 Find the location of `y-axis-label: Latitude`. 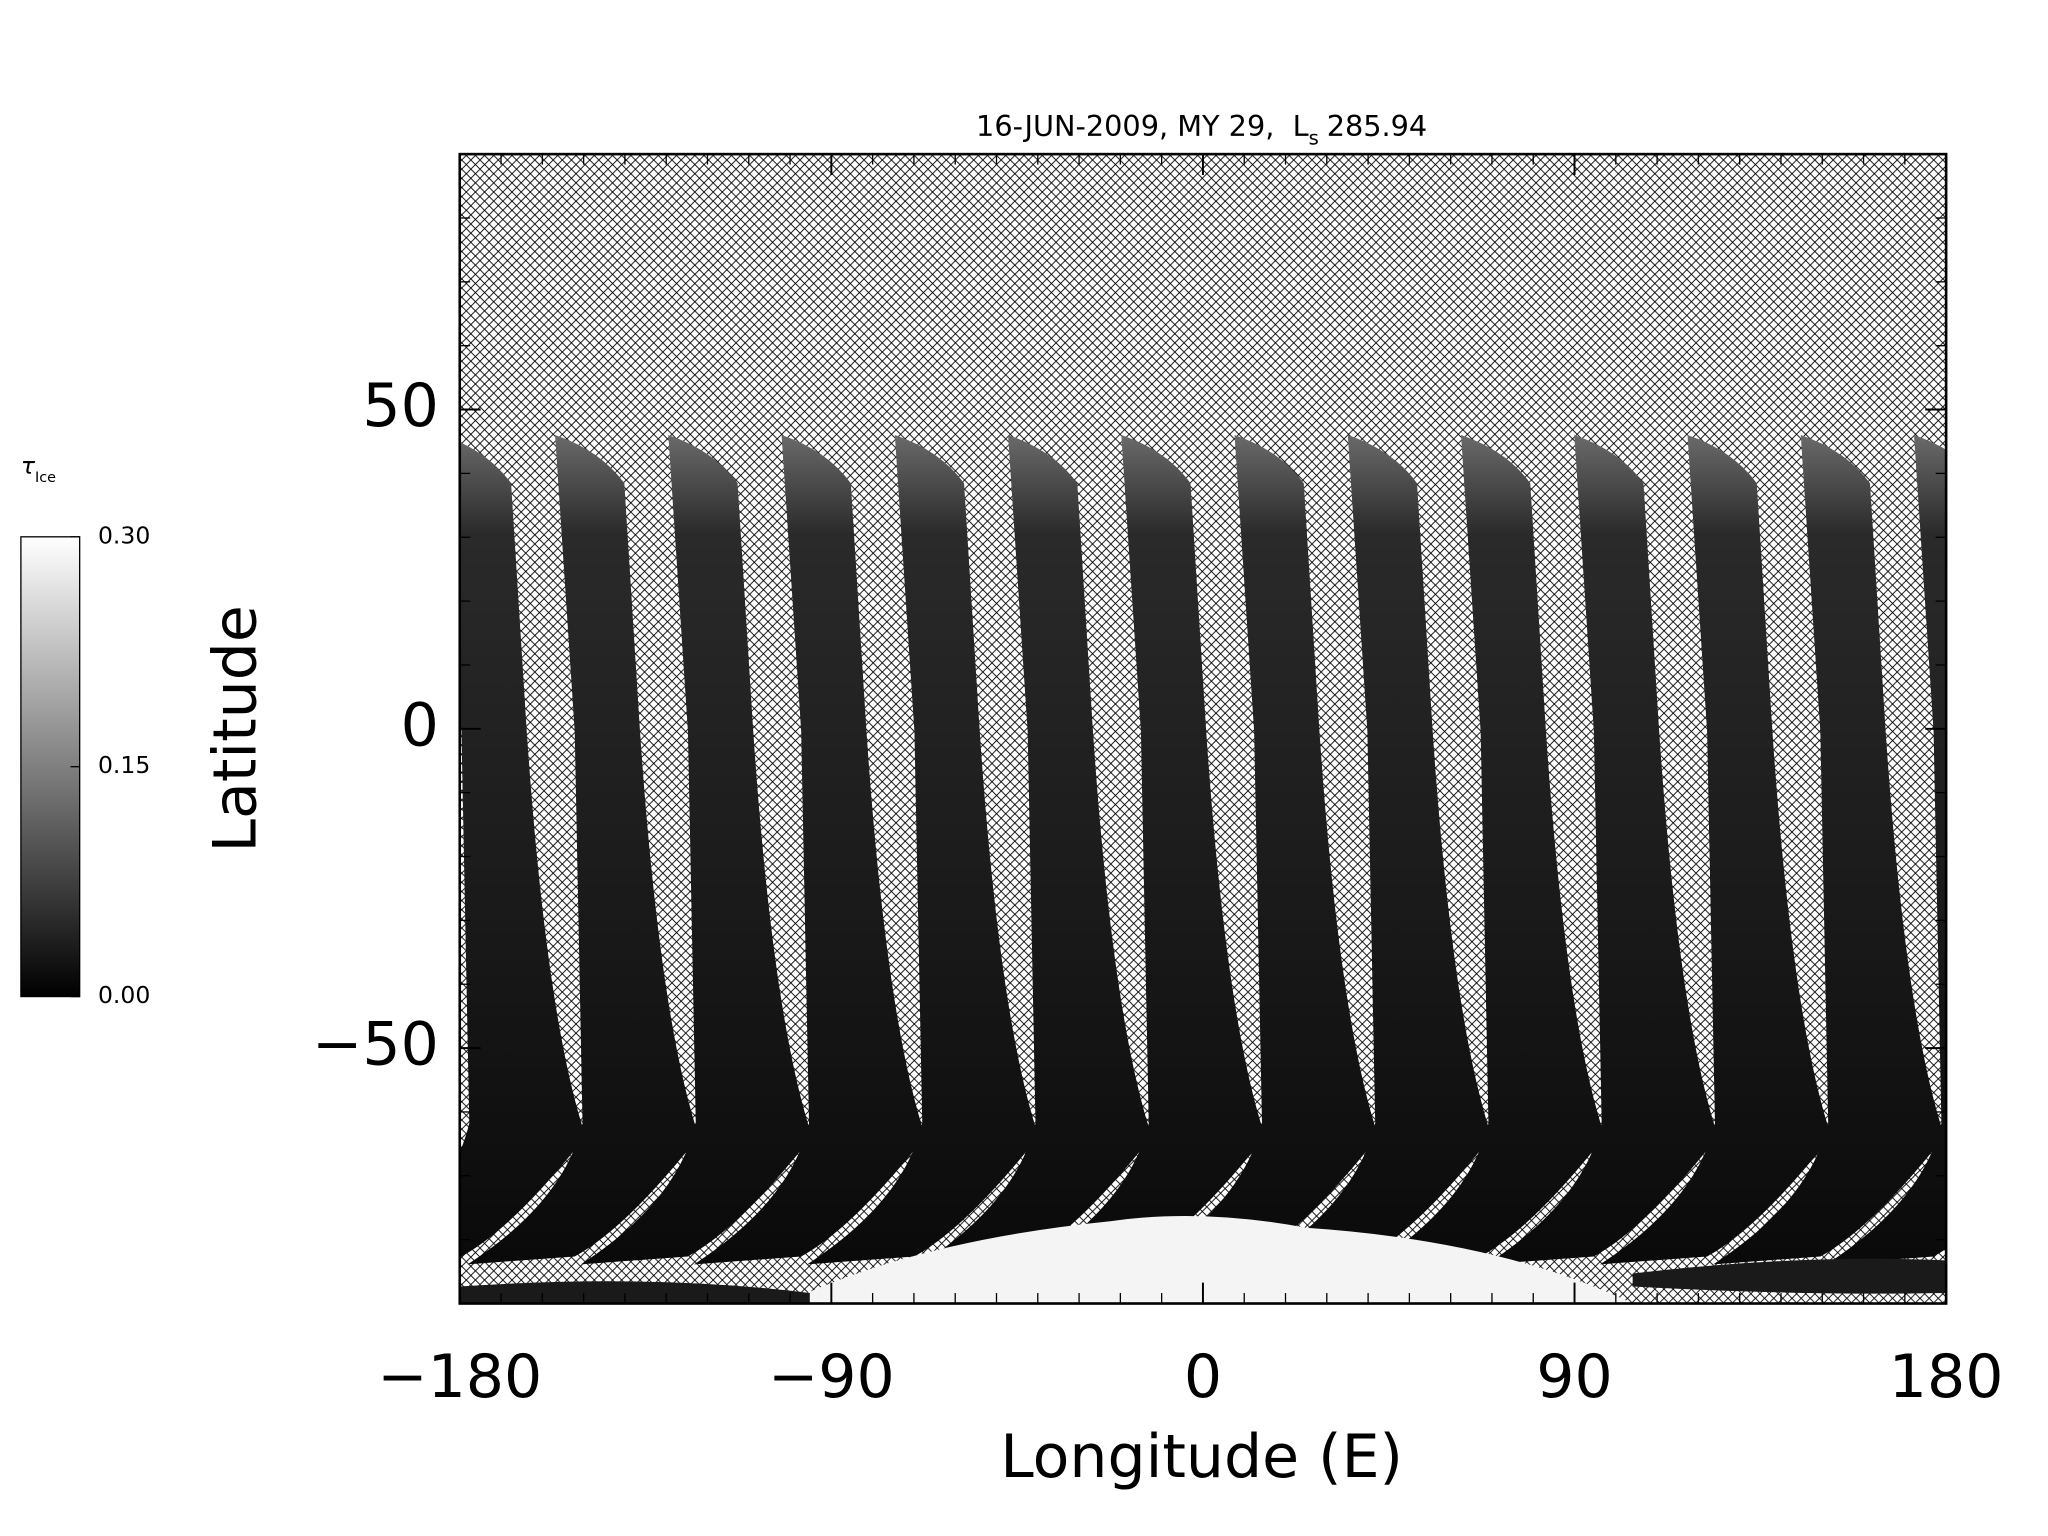

y-axis-label: Latitude is located at coordinates (236, 728).